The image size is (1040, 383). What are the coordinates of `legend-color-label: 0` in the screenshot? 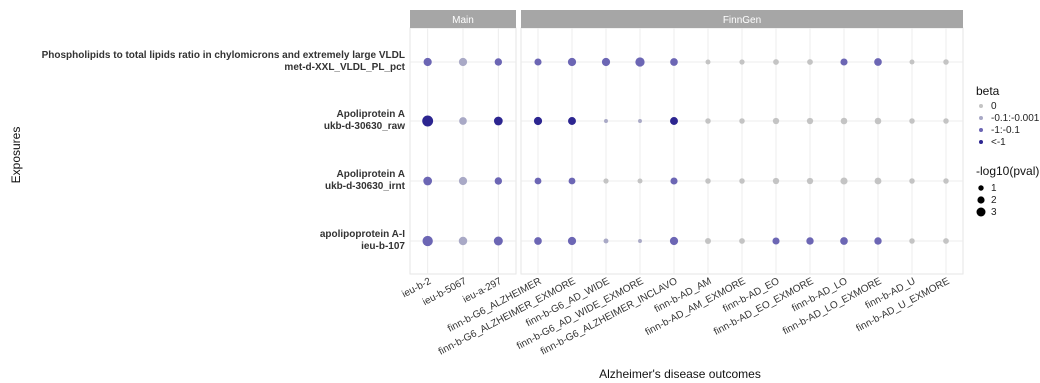 It's located at (994, 106).